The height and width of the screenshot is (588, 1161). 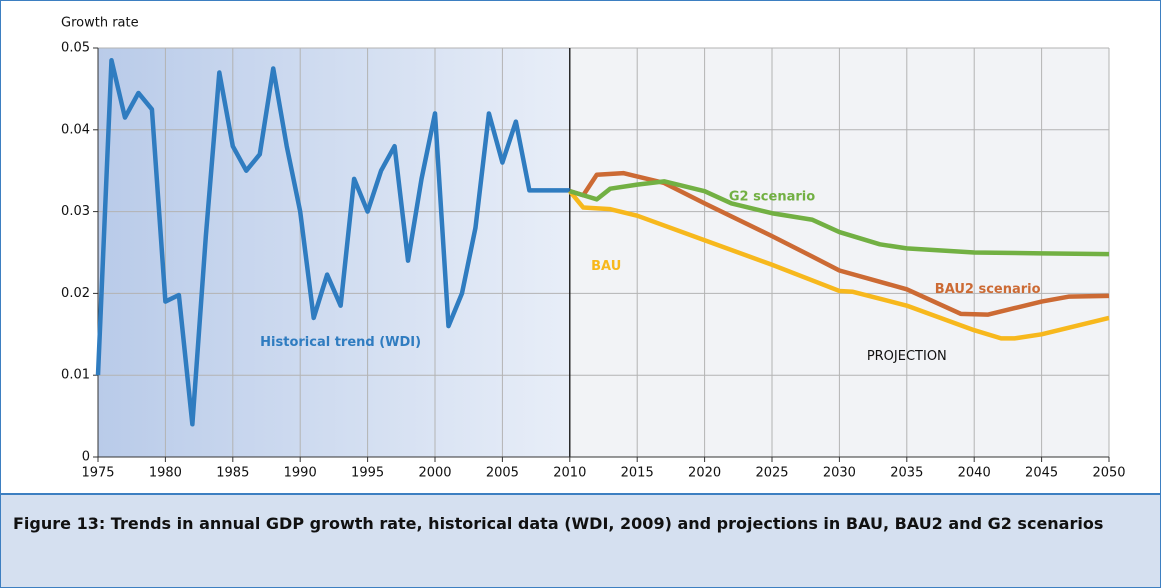 I want to click on x-tick-label: 1975, so click(x=97, y=473).